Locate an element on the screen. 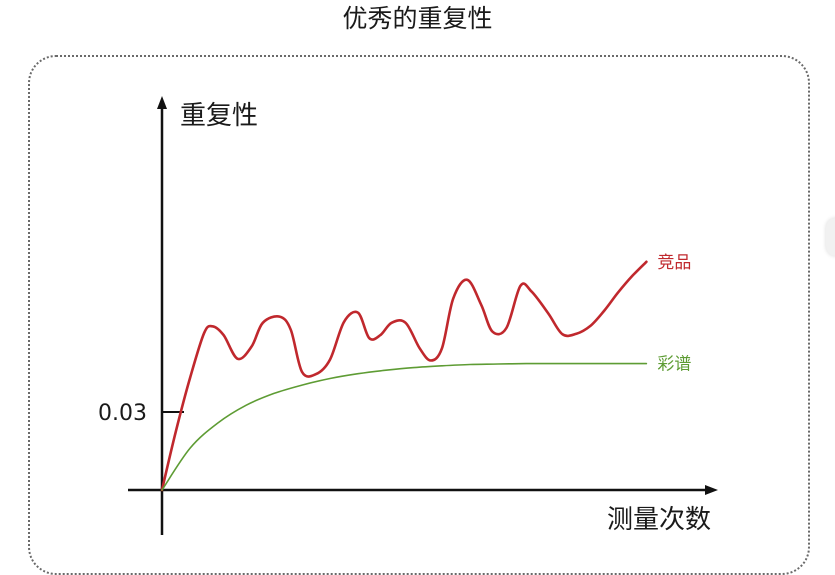  y-axis-label: 重复性 is located at coordinates (219, 116).